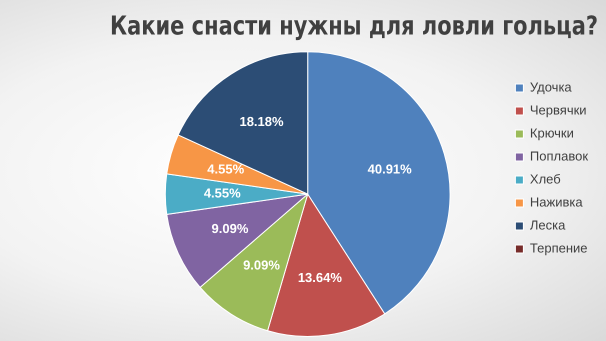 The width and height of the screenshot is (606, 341). Describe the element at coordinates (559, 248) in the screenshot. I see `legend-label: Терпение` at that location.